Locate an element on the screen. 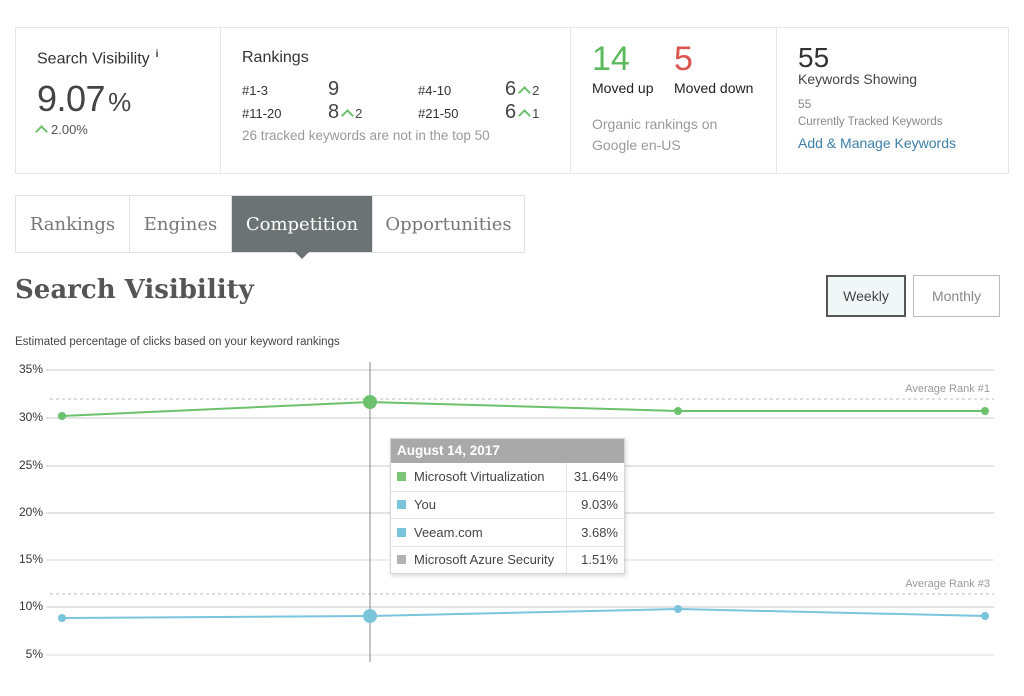 The image size is (1024, 696). tab-rankings: Rankings is located at coordinates (73, 224).